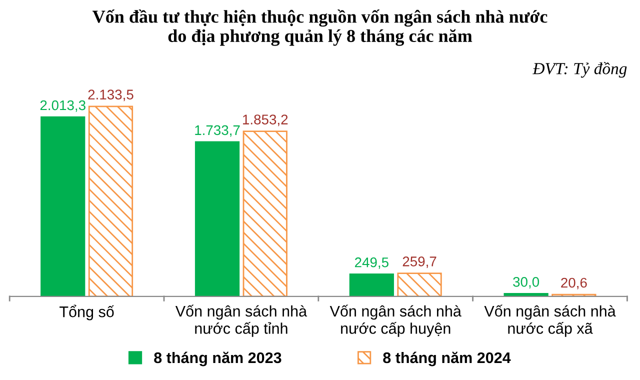 The width and height of the screenshot is (640, 380). I want to click on data-label: 1.733,7, so click(217, 131).